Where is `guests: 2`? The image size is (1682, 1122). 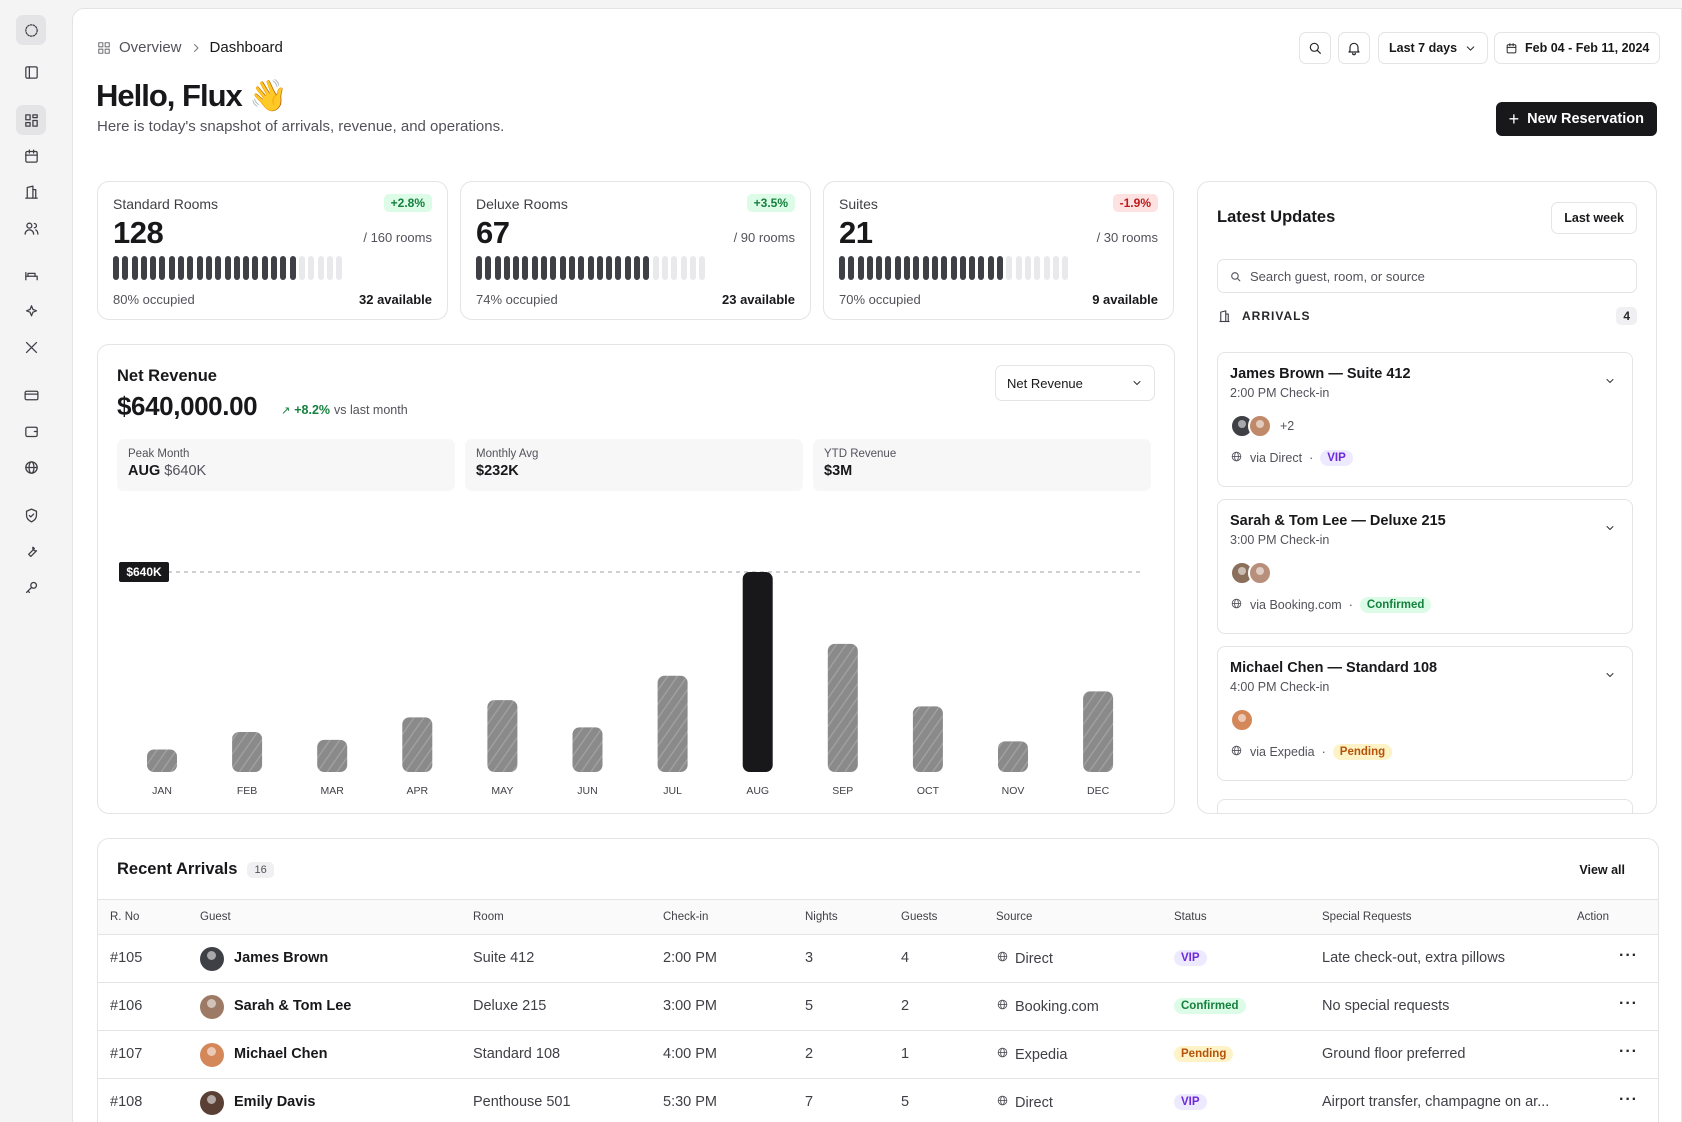
guests: 2 is located at coordinates (905, 1006).